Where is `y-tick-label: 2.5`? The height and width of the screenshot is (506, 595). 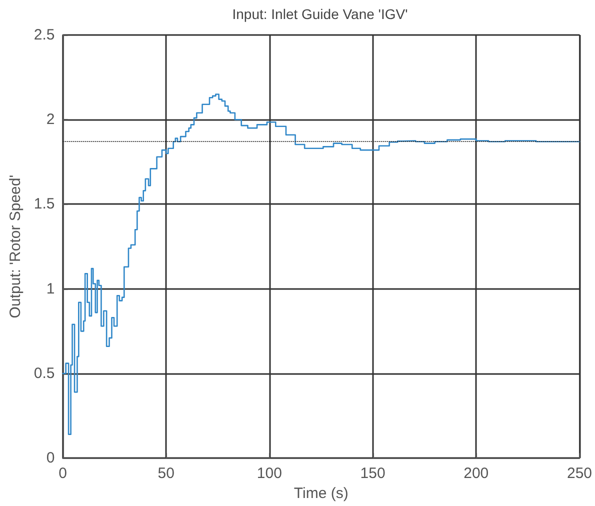
y-tick-label: 2.5 is located at coordinates (44, 35).